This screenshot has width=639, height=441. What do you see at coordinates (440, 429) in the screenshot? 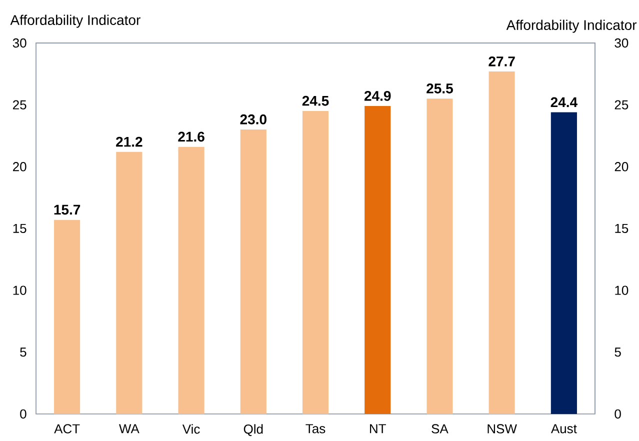
I see `x-tick-label: SA` at bounding box center [440, 429].